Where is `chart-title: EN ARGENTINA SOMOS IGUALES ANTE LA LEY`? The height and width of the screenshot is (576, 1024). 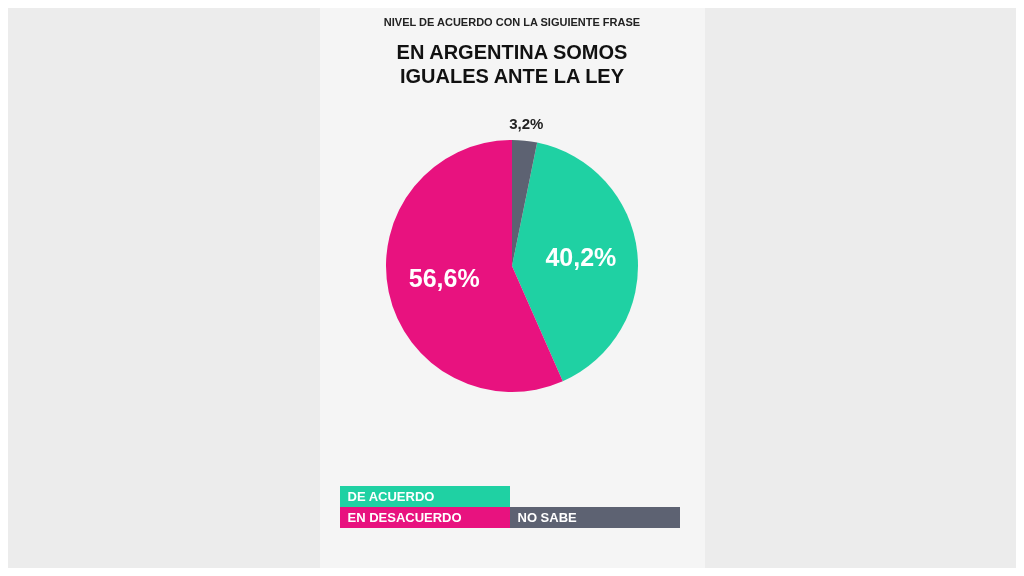
chart-title: EN ARGENTINA SOMOS IGUALES ANTE LA LEY is located at coordinates (512, 64).